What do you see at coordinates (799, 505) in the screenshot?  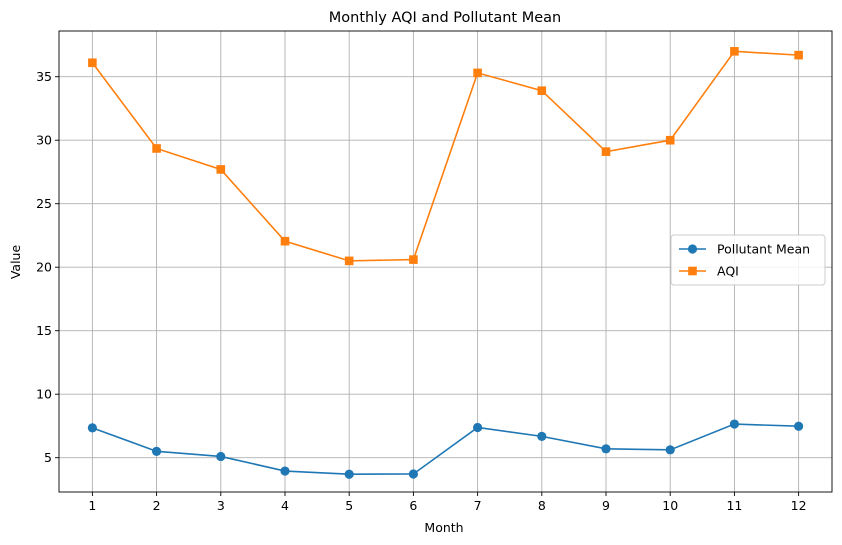 I see `x-tick-label: 12` at bounding box center [799, 505].